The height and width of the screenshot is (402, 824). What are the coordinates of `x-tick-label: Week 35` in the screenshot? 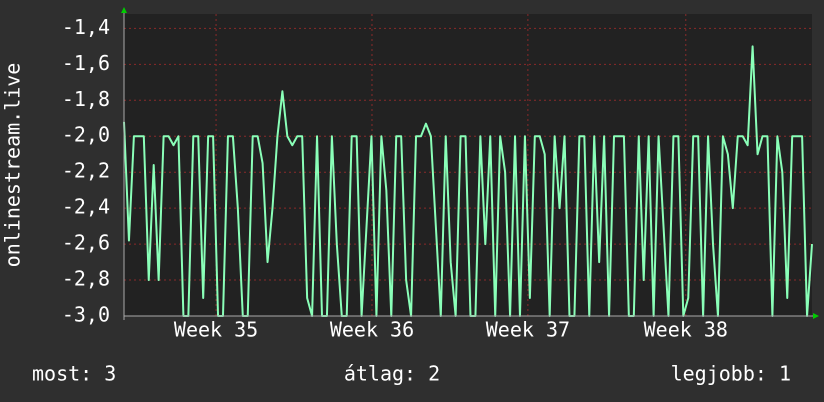 It's located at (216, 330).